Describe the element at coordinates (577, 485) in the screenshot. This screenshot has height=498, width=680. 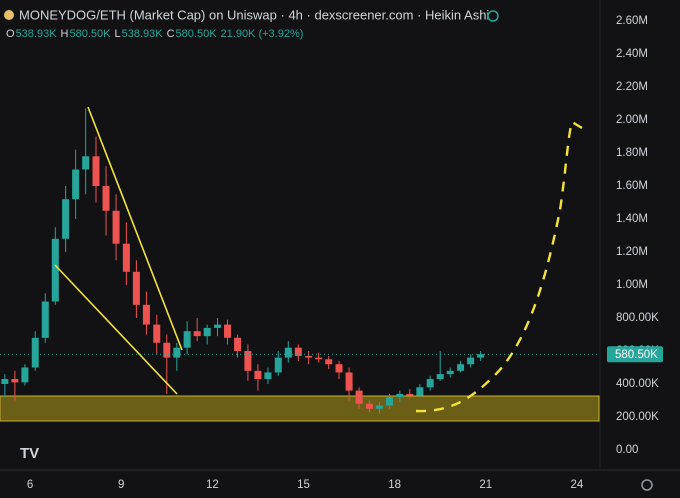
I see `x-tick-label: 24` at that location.